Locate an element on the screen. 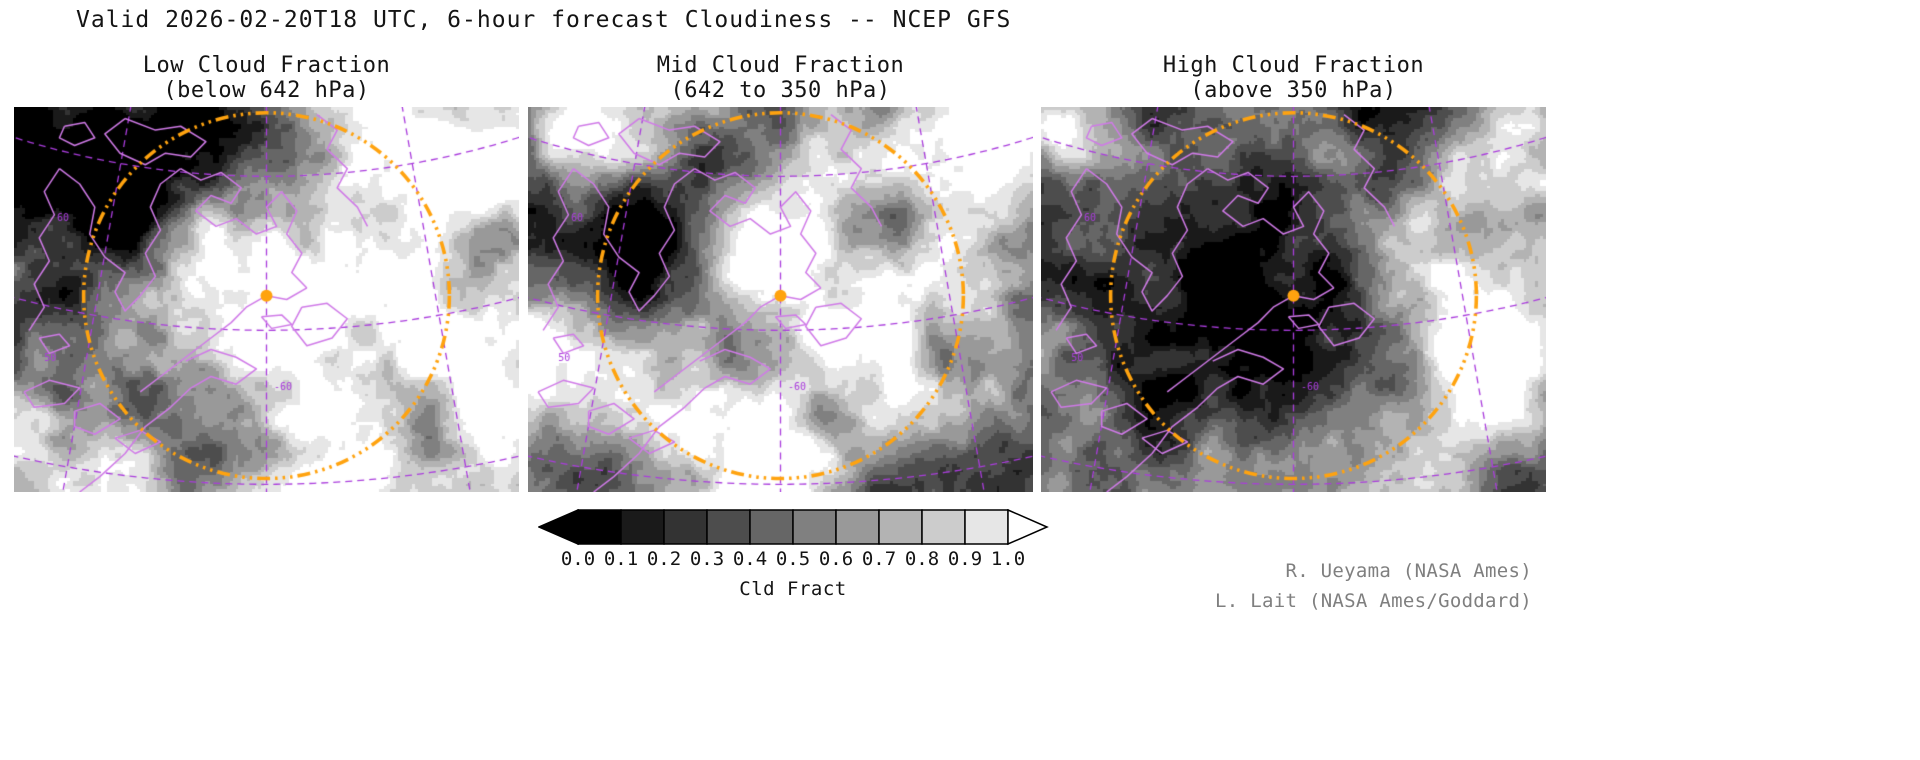 This screenshot has height=760, width=1920. colorbar-tick-0.0: 0.0 is located at coordinates (578, 559).